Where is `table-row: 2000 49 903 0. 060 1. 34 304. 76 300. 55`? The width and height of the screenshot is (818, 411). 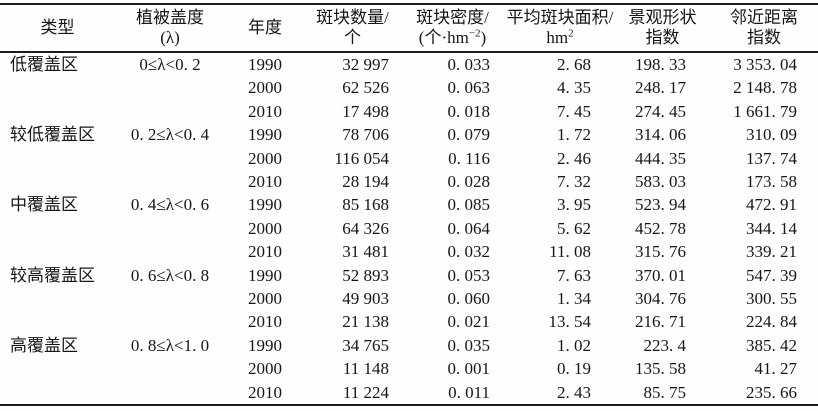
table-row: 2000 49 903 0. 060 1. 34 304. 76 300. 55 is located at coordinates (409, 298).